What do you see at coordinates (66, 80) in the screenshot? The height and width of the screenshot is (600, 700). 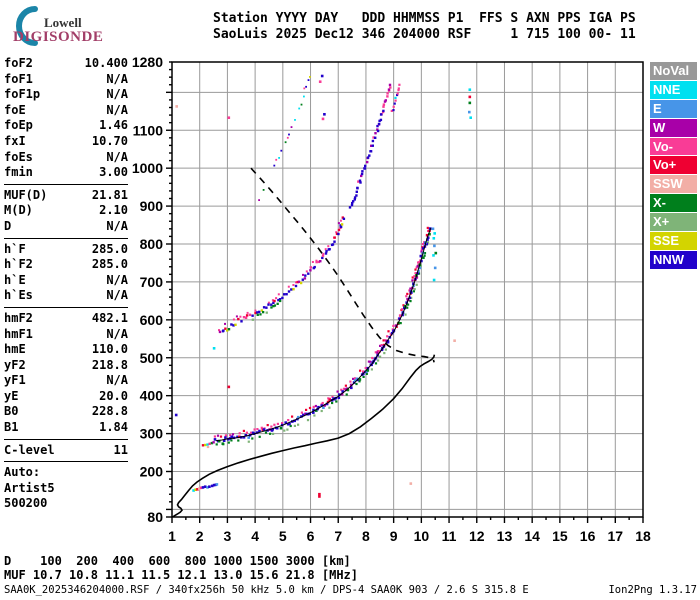 I see `param-row: foF1 N/A` at bounding box center [66, 80].